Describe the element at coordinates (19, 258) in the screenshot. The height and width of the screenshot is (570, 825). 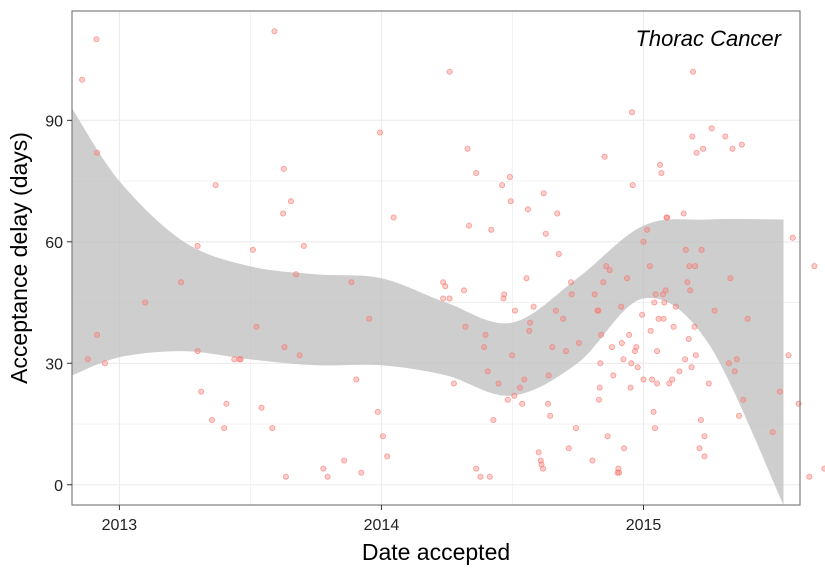
I see `y-axis-title: Acceptance delay (days)` at that location.